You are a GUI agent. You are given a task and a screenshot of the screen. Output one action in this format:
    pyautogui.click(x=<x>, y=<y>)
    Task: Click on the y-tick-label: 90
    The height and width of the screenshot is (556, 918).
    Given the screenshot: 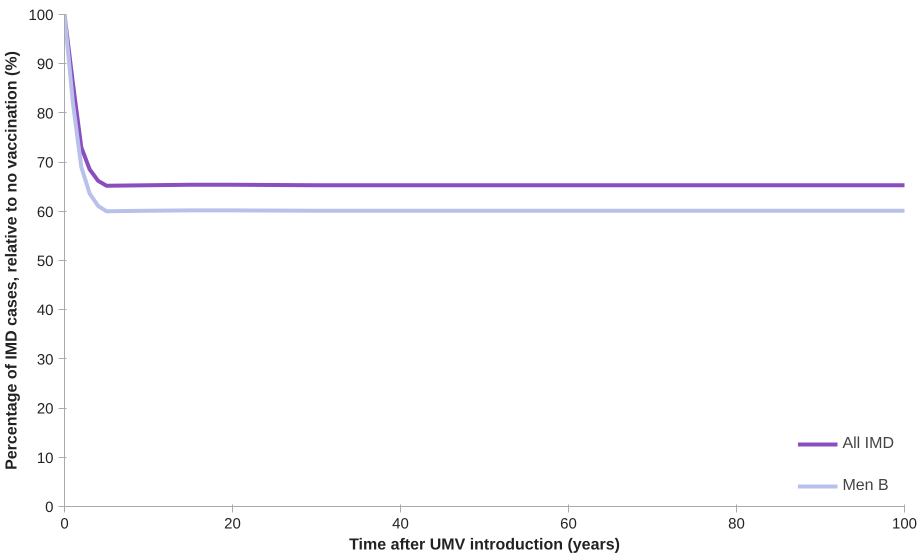 What is the action you would take?
    pyautogui.click(x=45, y=65)
    